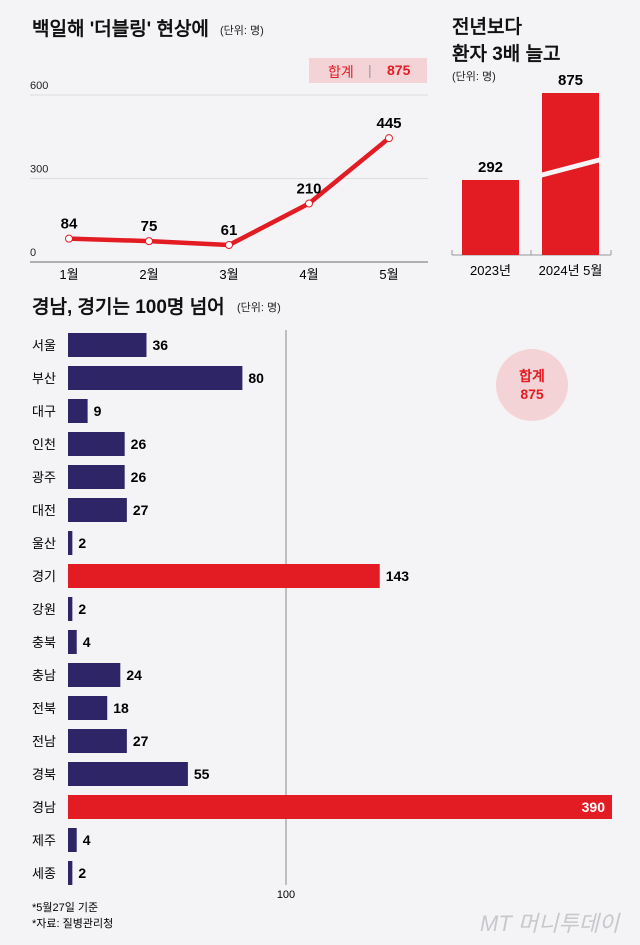 This screenshot has height=945, width=640. I want to click on category-label: 강원, so click(44, 609).